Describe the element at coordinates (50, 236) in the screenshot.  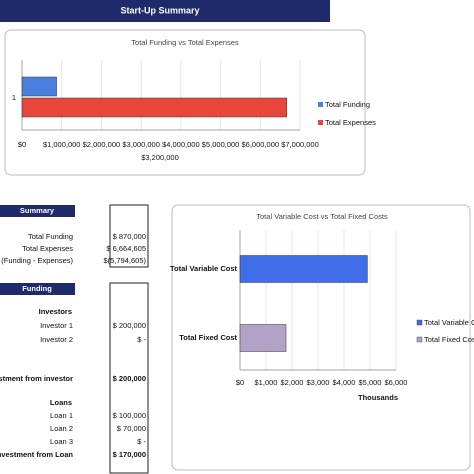
I see `row-label: Total Funding` at that location.